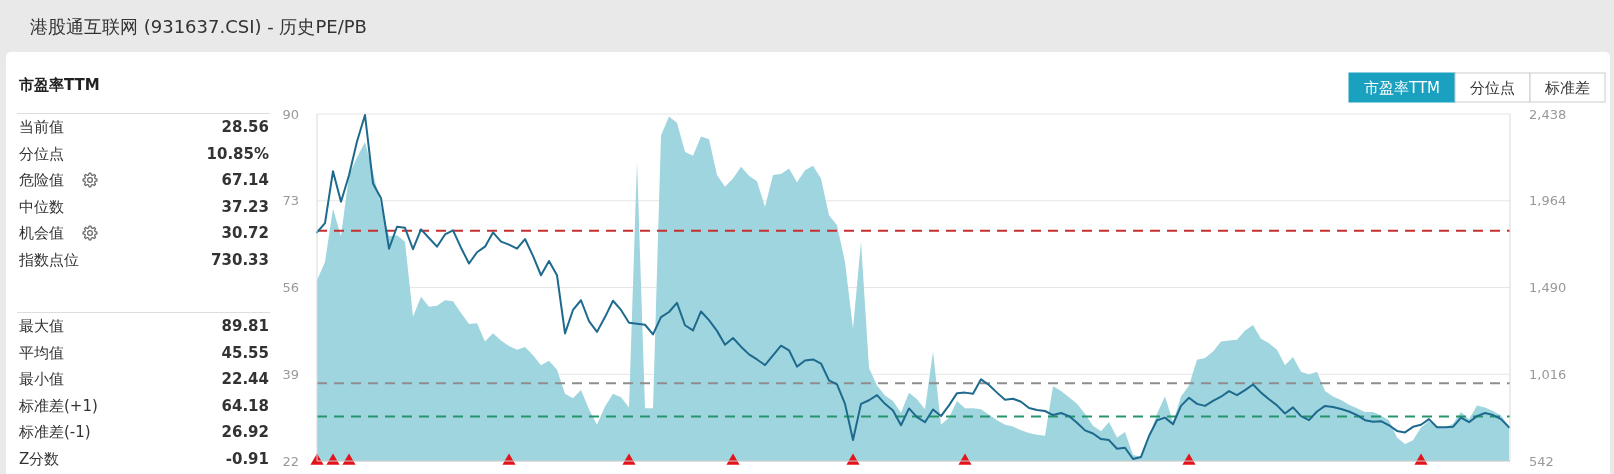 The image size is (1614, 474). Describe the element at coordinates (245, 352) in the screenshot. I see `text: 45.55` at that location.